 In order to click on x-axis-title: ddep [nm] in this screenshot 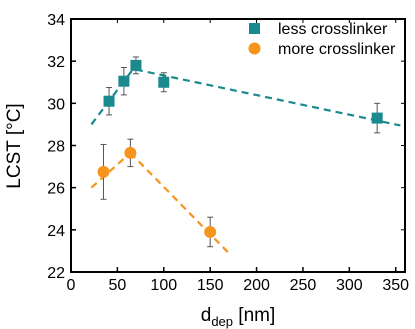, I will do `click(238, 317)`.